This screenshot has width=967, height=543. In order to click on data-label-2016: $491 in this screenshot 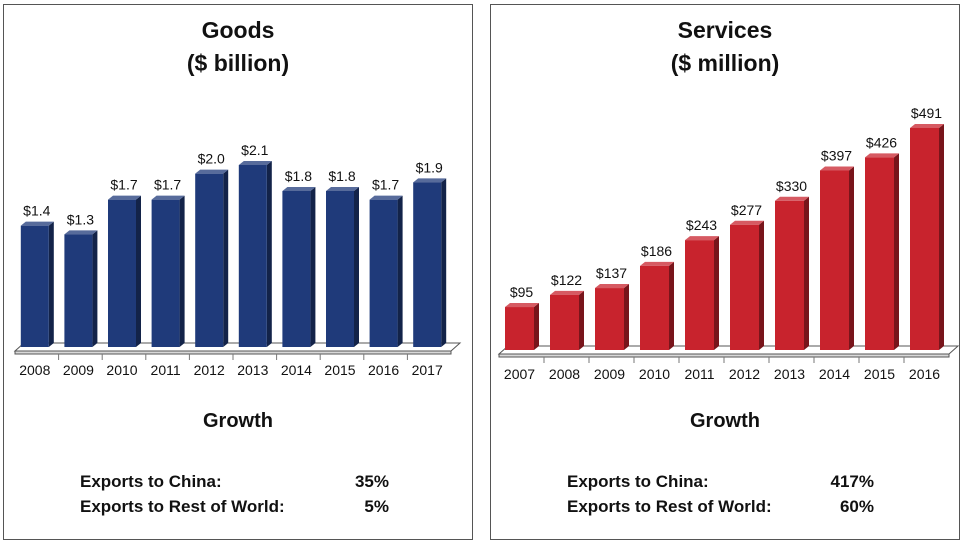, I will do `click(926, 113)`.